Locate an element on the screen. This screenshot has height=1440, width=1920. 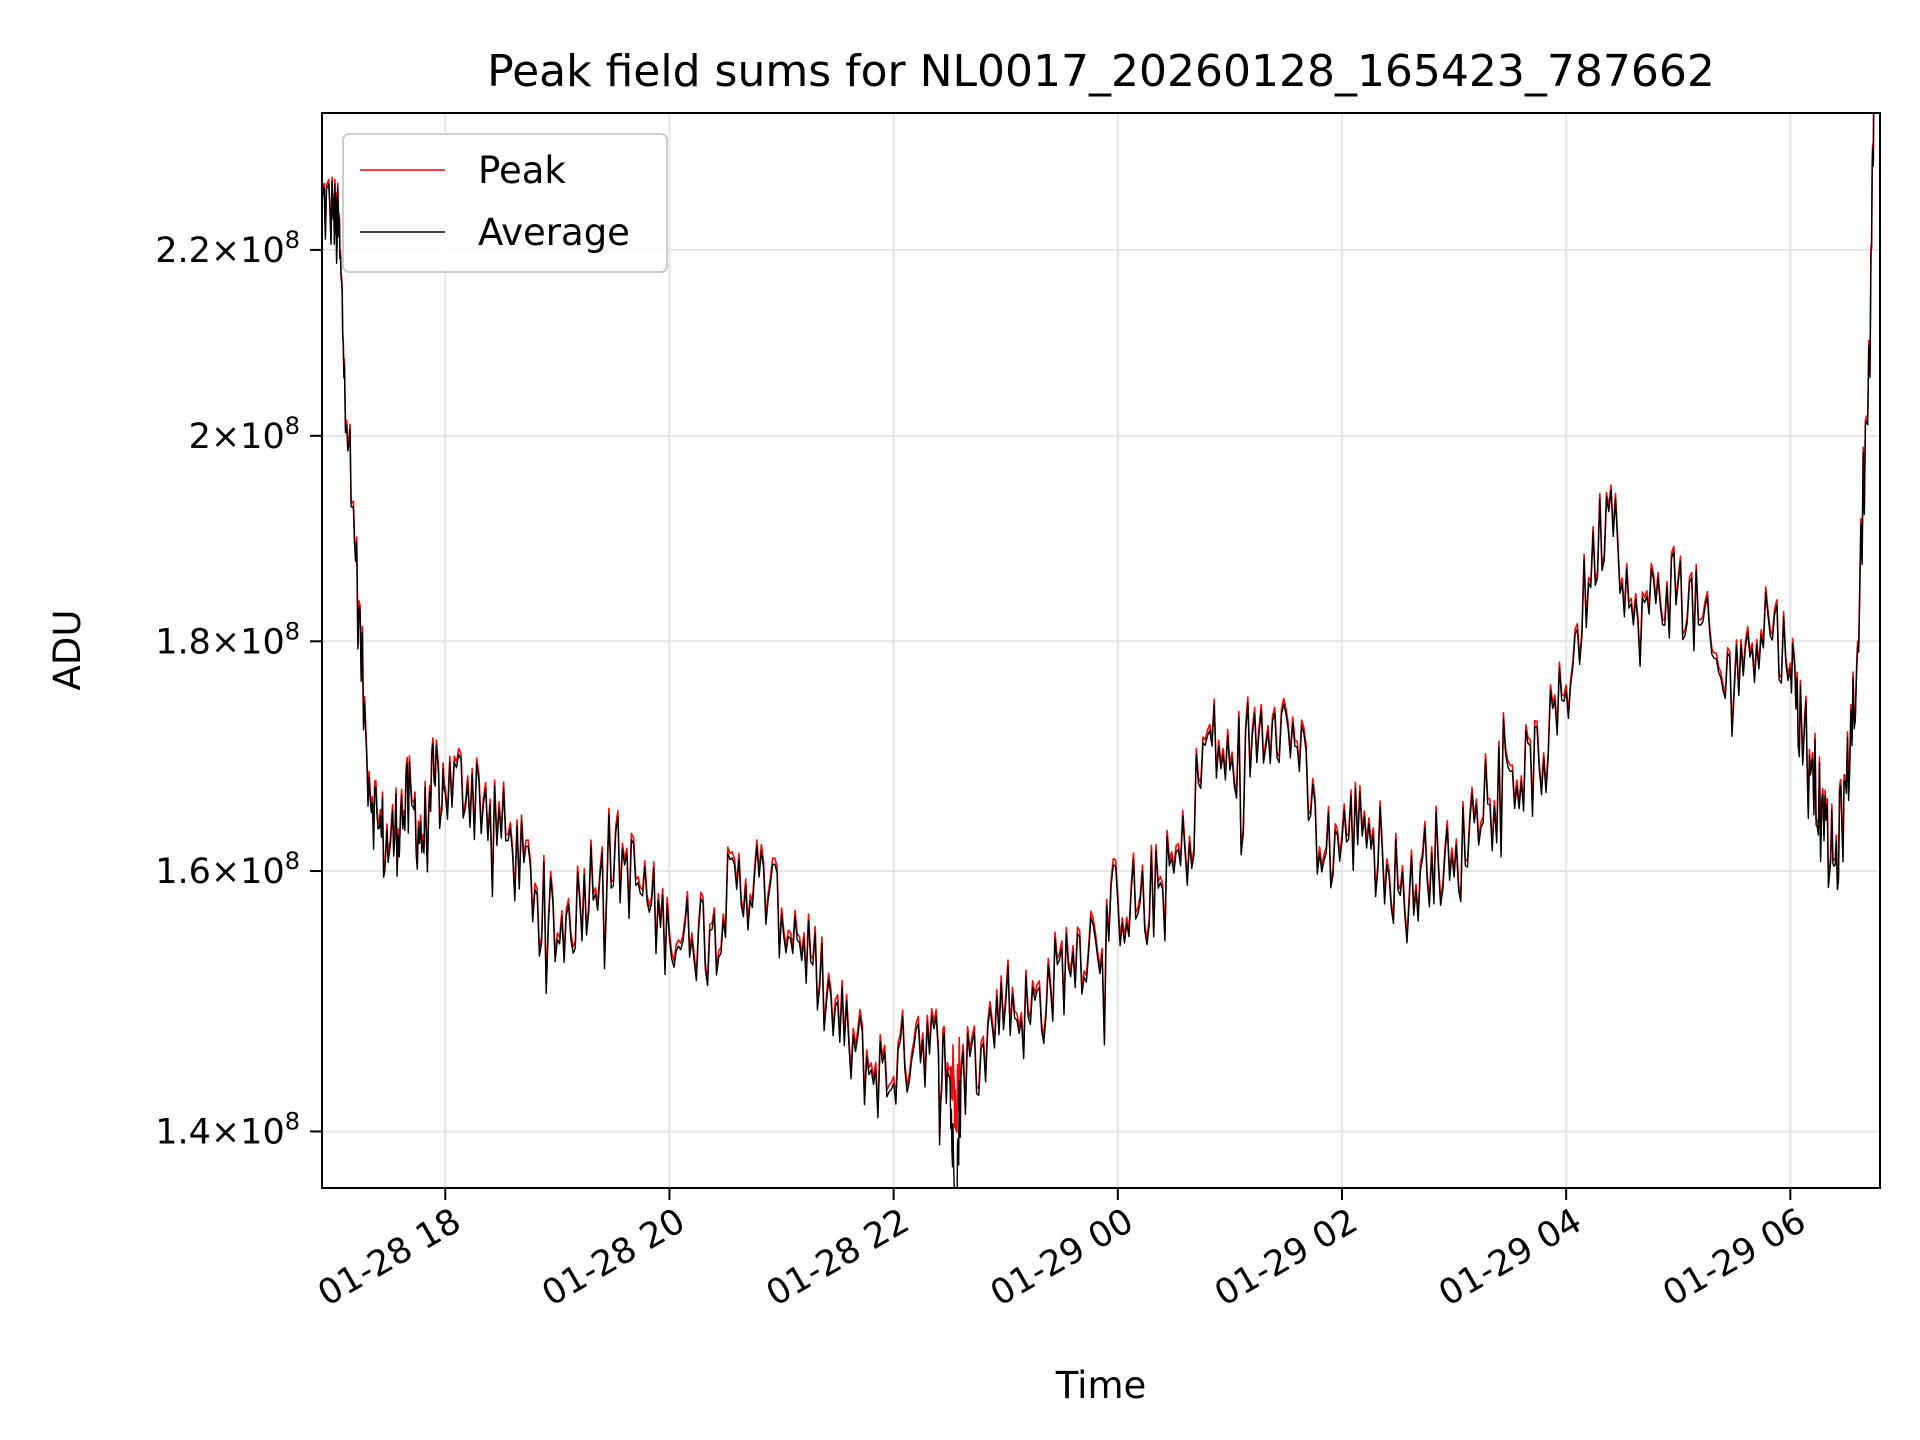
y-tick-label: 2×108 is located at coordinates (244, 434).